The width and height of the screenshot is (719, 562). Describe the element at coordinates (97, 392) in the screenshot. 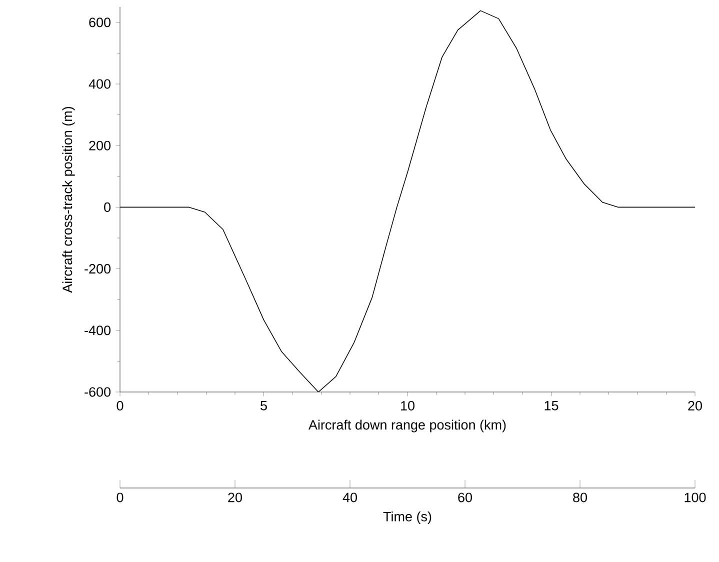

I see `y-tick-label: -600` at that location.